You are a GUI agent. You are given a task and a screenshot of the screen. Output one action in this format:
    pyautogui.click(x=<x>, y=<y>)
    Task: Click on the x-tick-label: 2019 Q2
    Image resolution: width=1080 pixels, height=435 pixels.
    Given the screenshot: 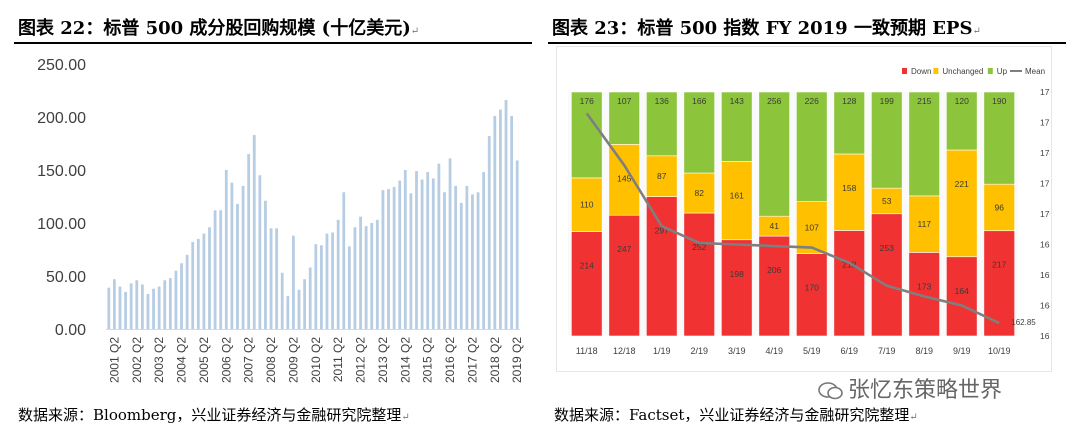 What is the action you would take?
    pyautogui.click(x=517, y=360)
    